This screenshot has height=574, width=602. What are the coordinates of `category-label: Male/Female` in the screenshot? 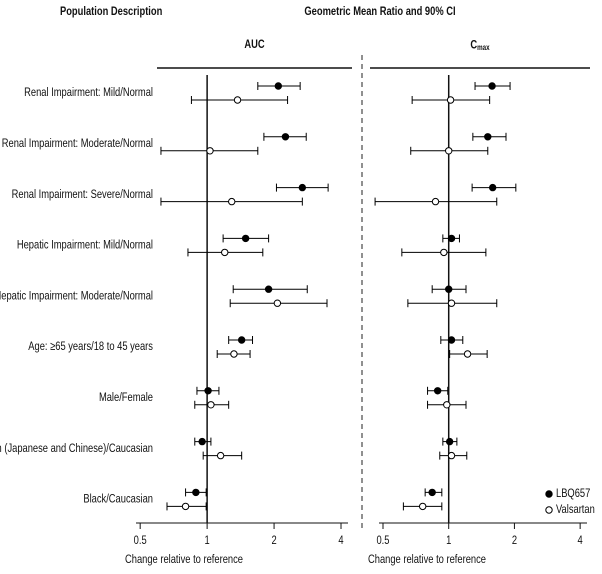 It's located at (126, 397).